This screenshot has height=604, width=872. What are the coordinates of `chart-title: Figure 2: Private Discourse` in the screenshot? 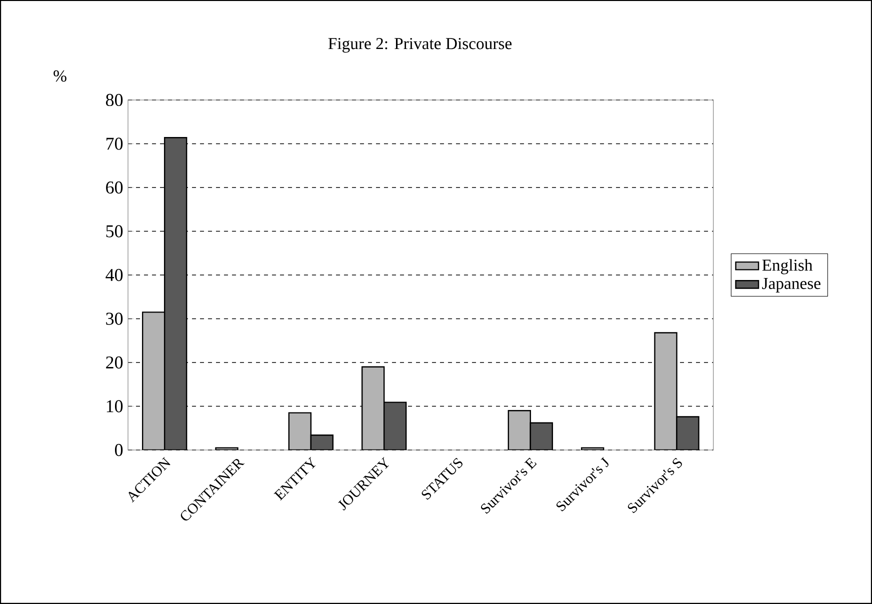 It's located at (420, 45).